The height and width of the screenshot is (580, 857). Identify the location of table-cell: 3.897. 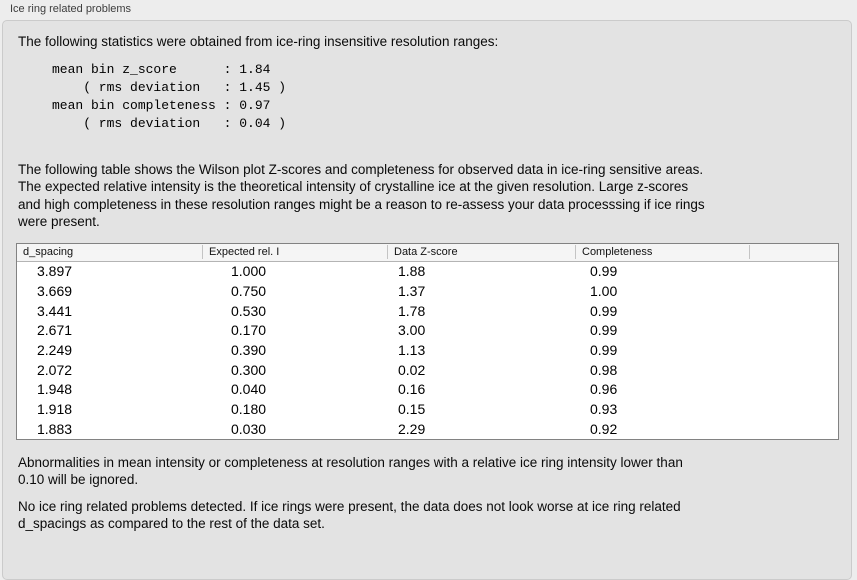
(55, 271).